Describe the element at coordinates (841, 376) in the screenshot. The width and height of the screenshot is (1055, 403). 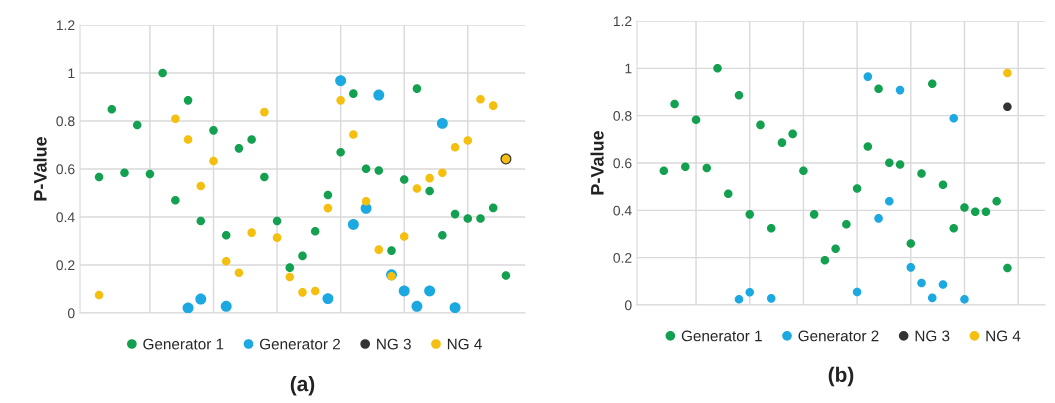
I see `text: (b)` at that location.